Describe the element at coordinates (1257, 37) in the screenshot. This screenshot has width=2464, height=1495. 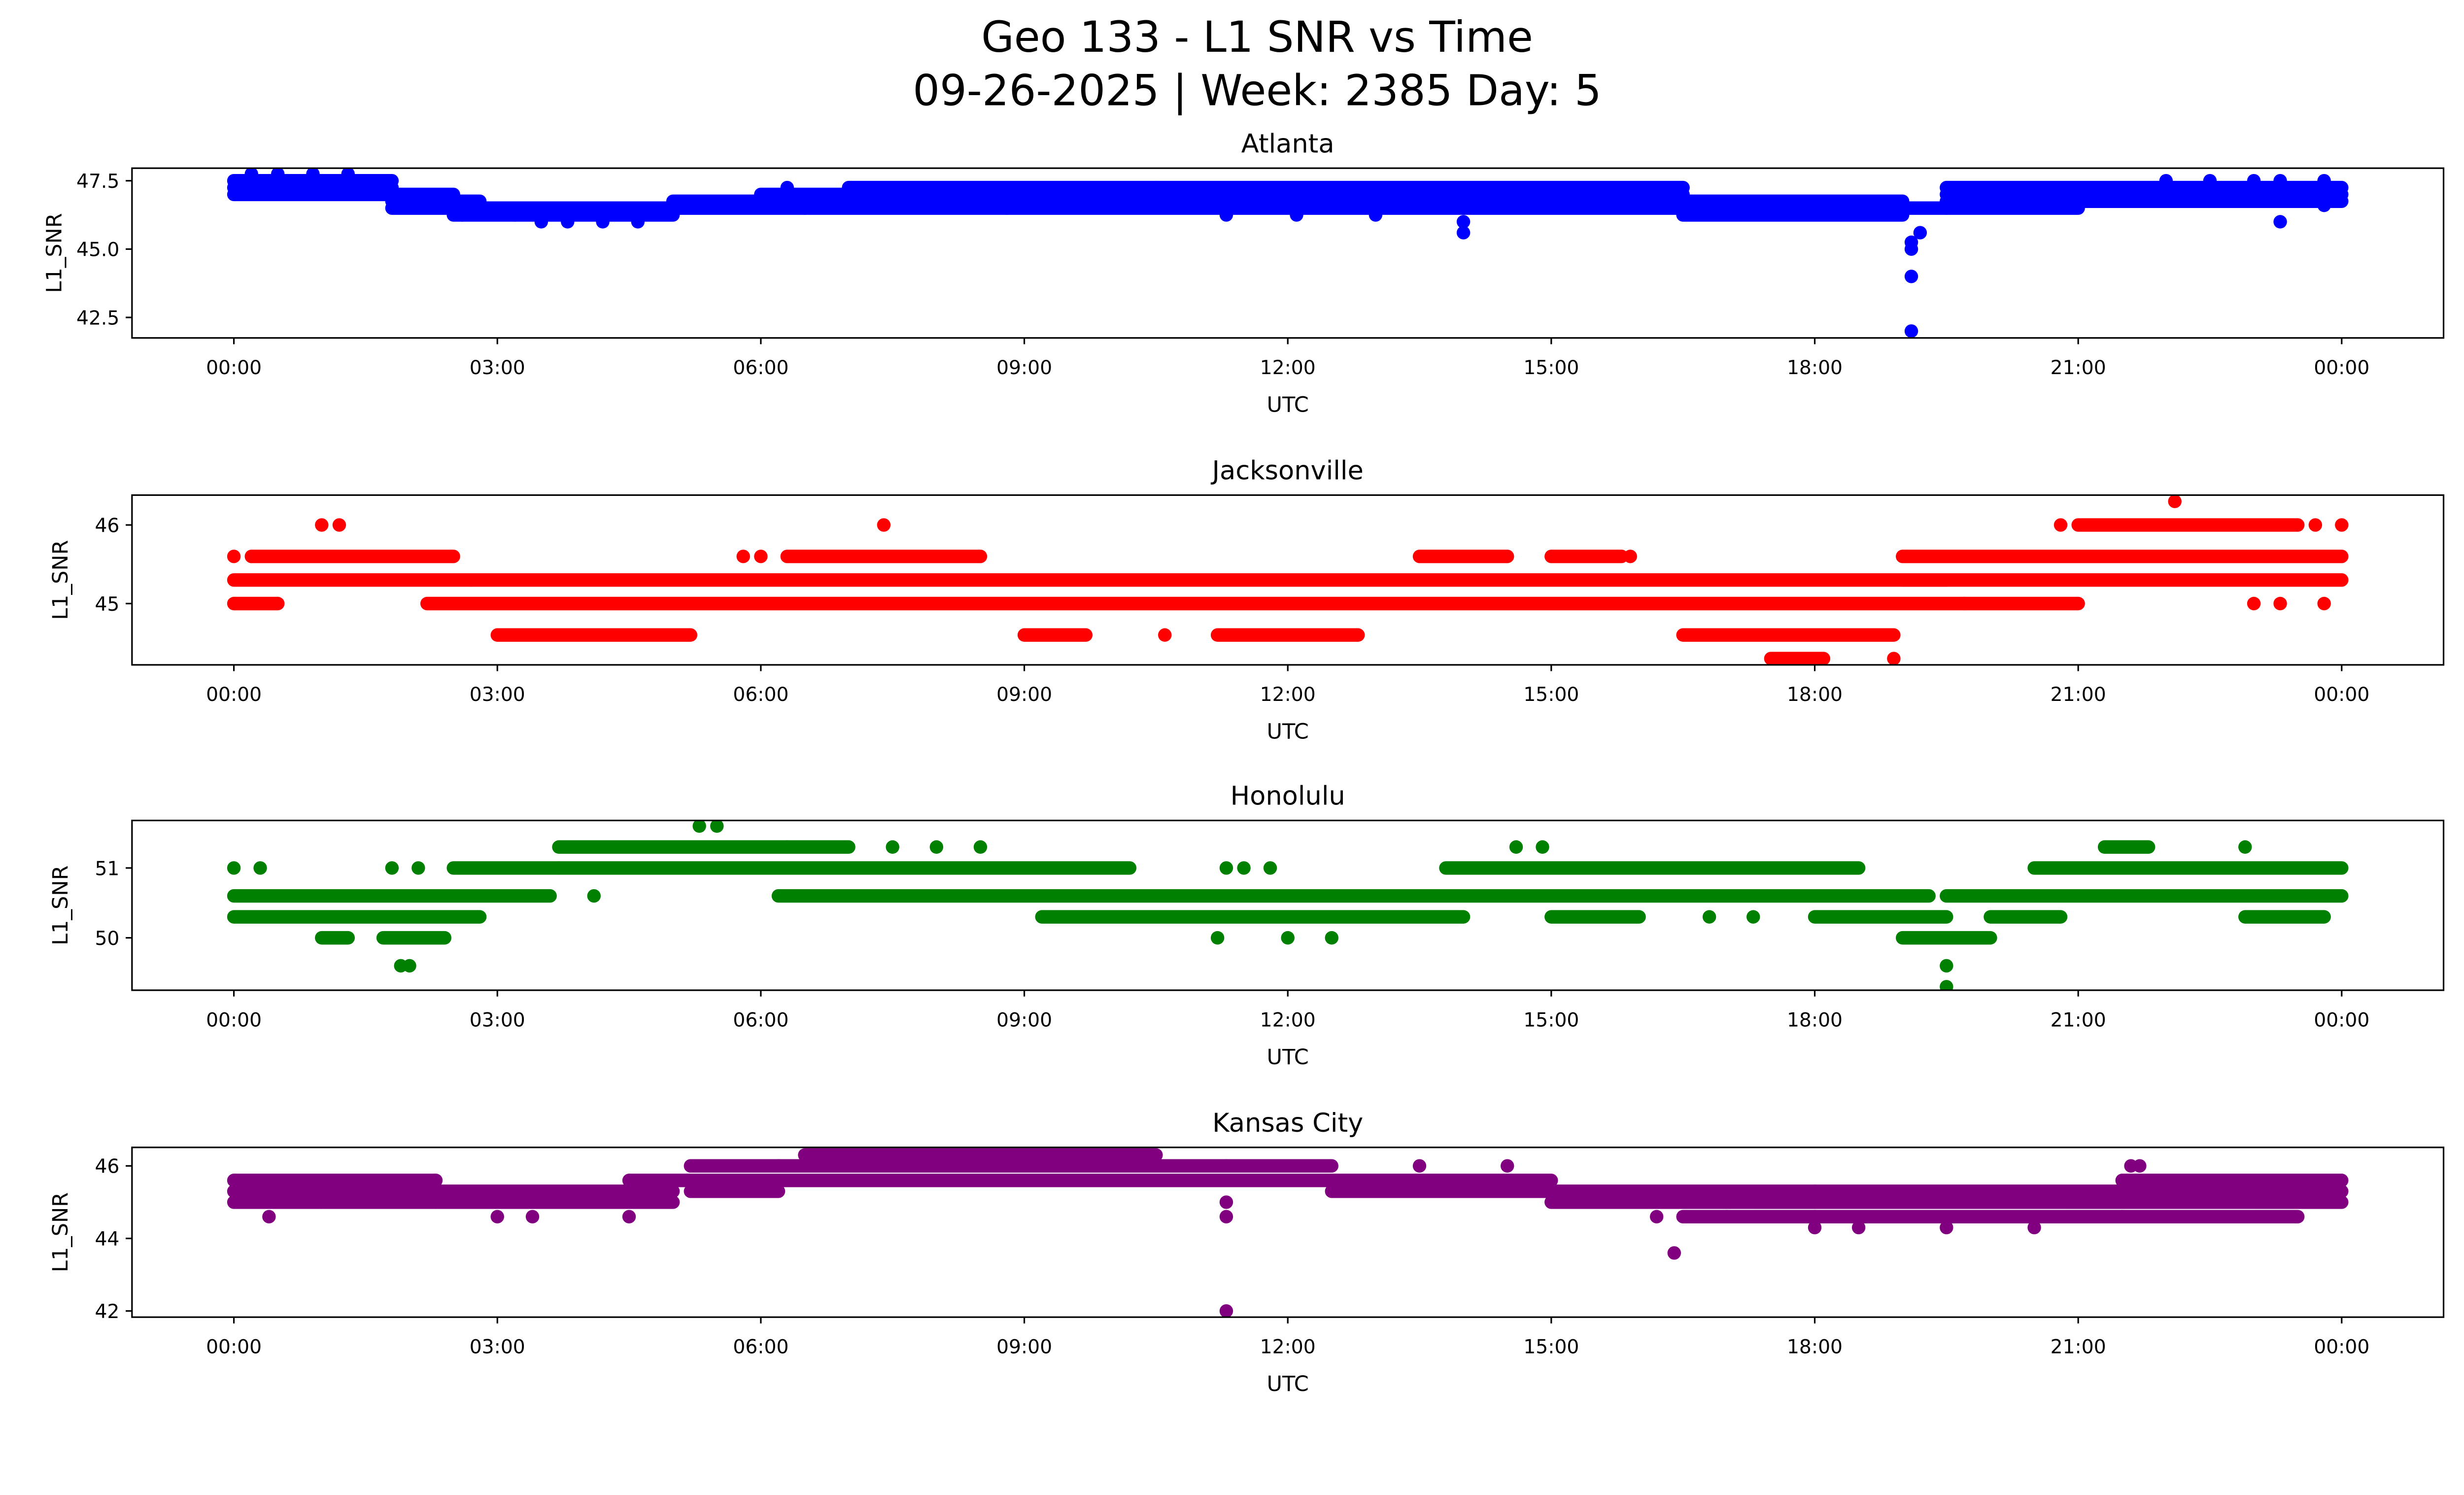
I see `figure-title-line1: Geo 133 - L1 SNR vs Time` at that location.